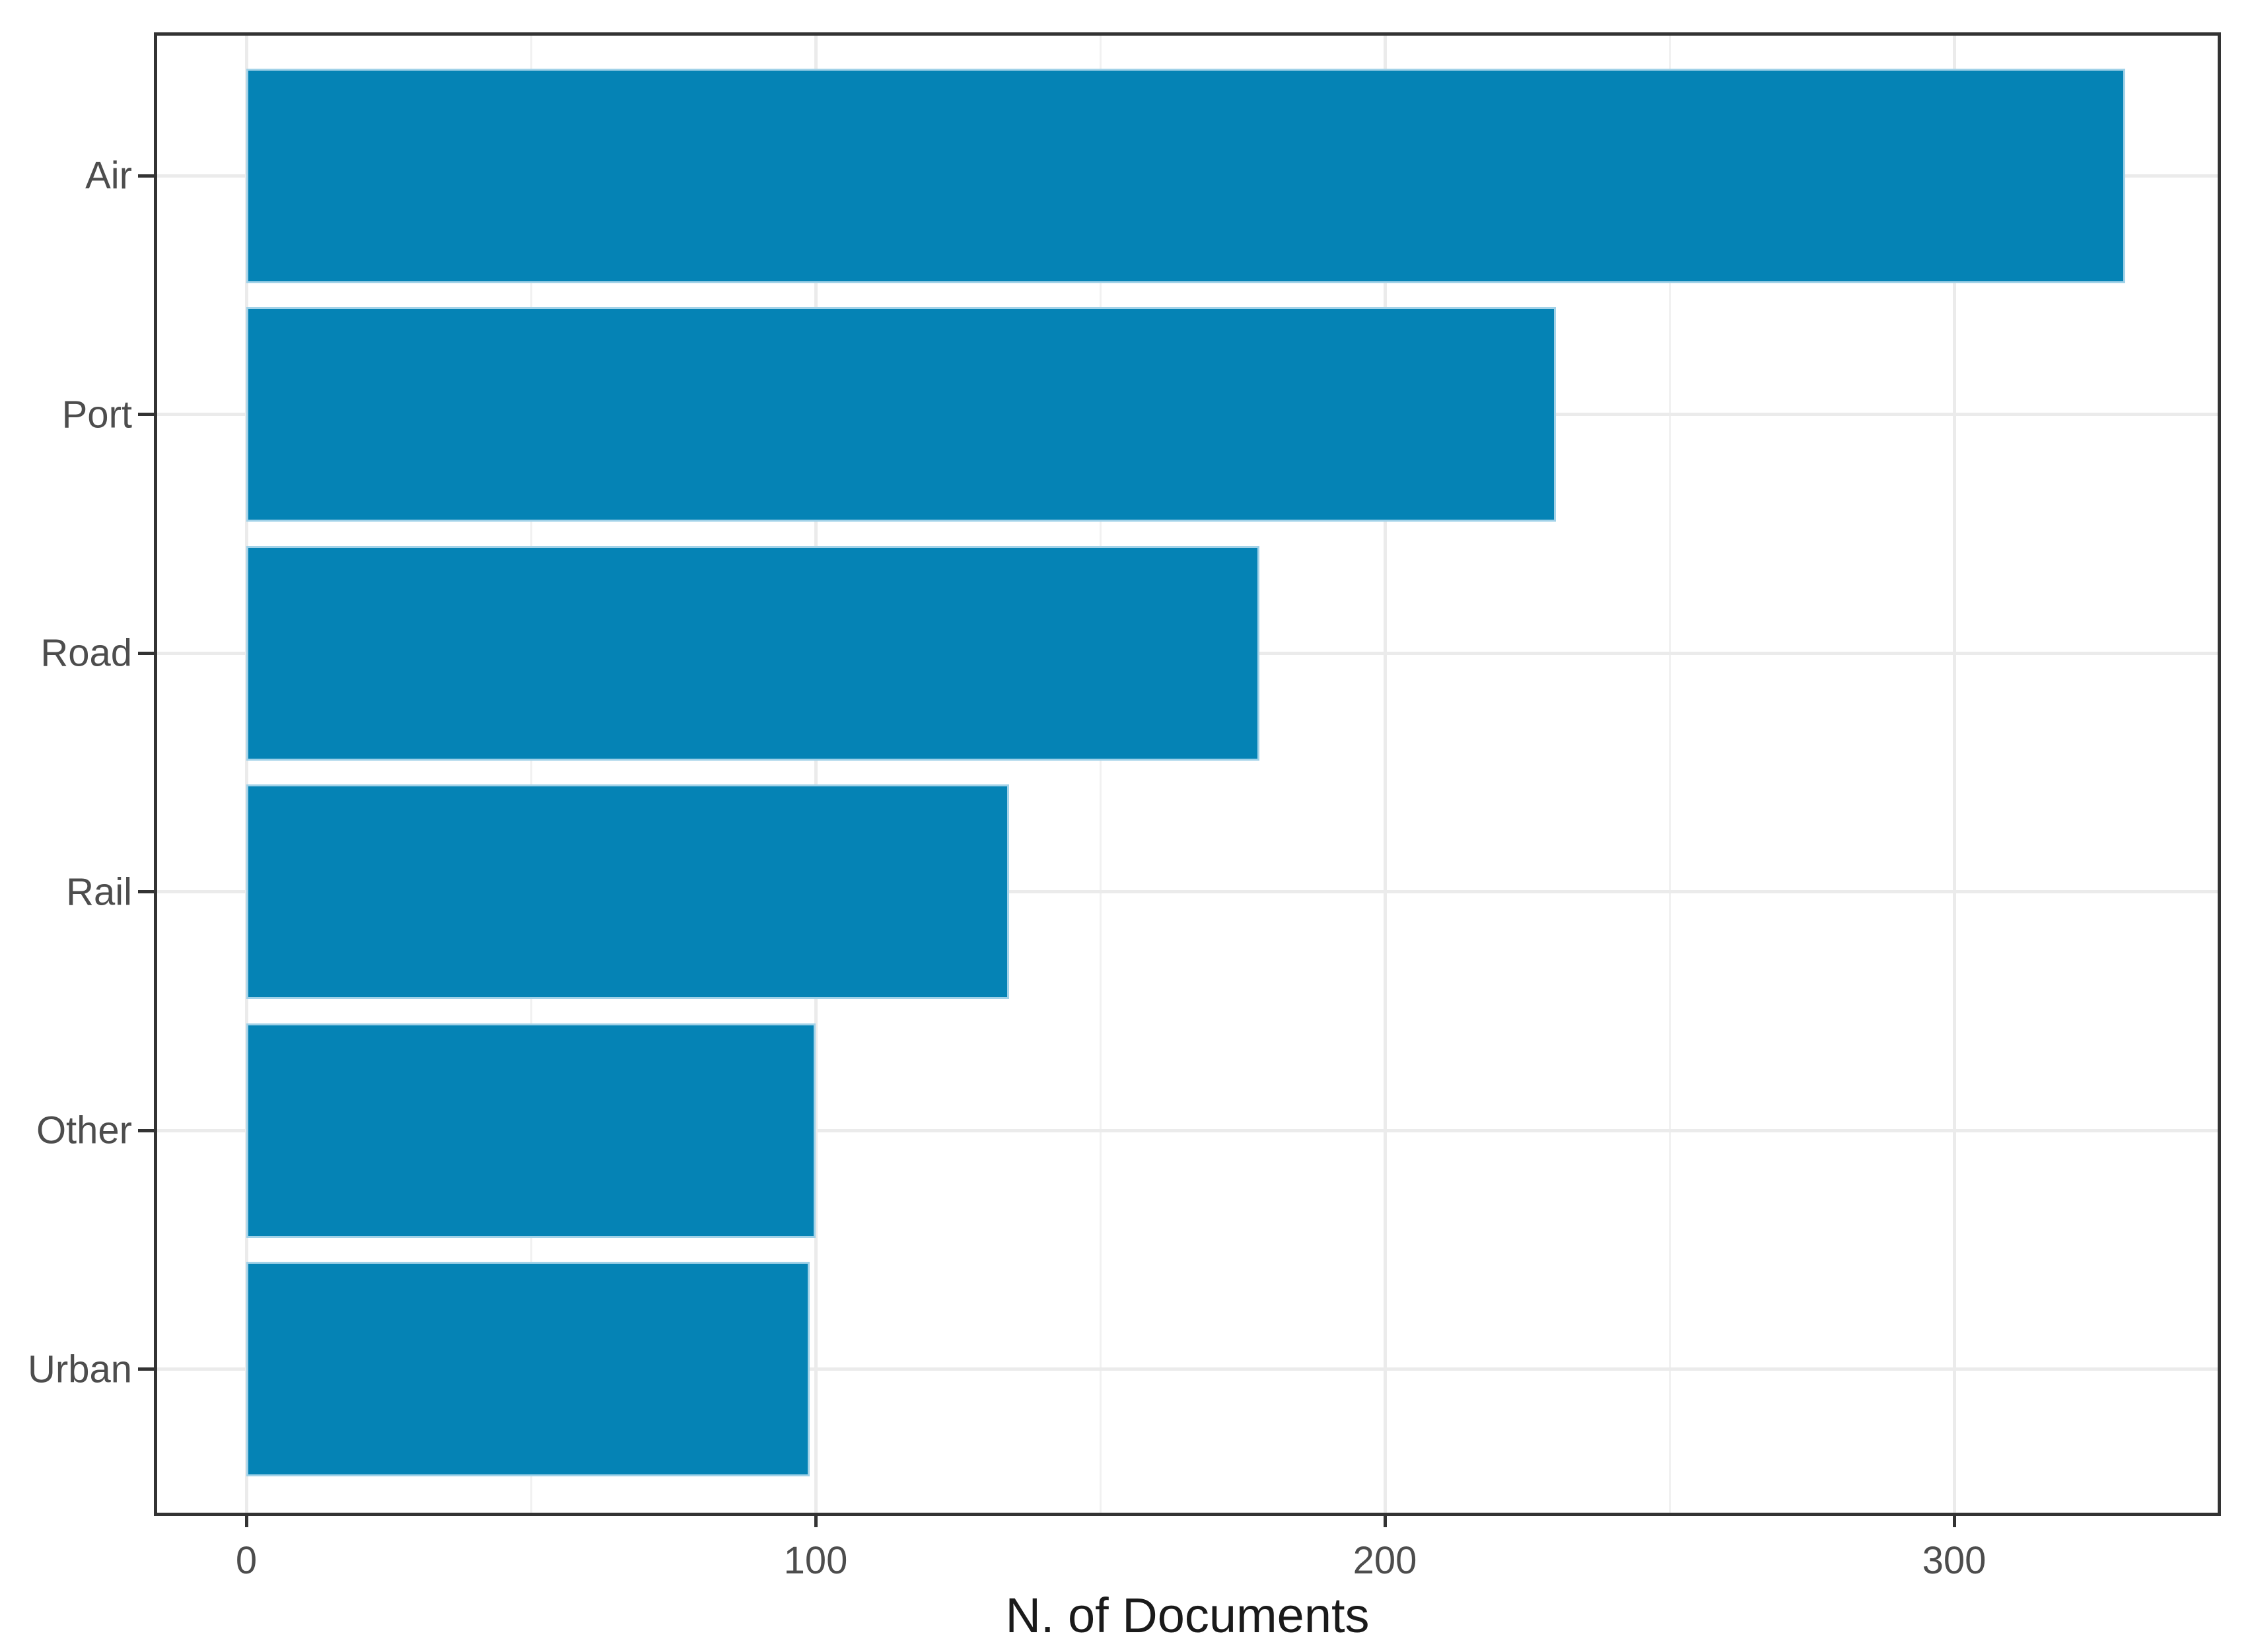  I want to click on x-axis-tick-label-0: 0, so click(246, 1560).